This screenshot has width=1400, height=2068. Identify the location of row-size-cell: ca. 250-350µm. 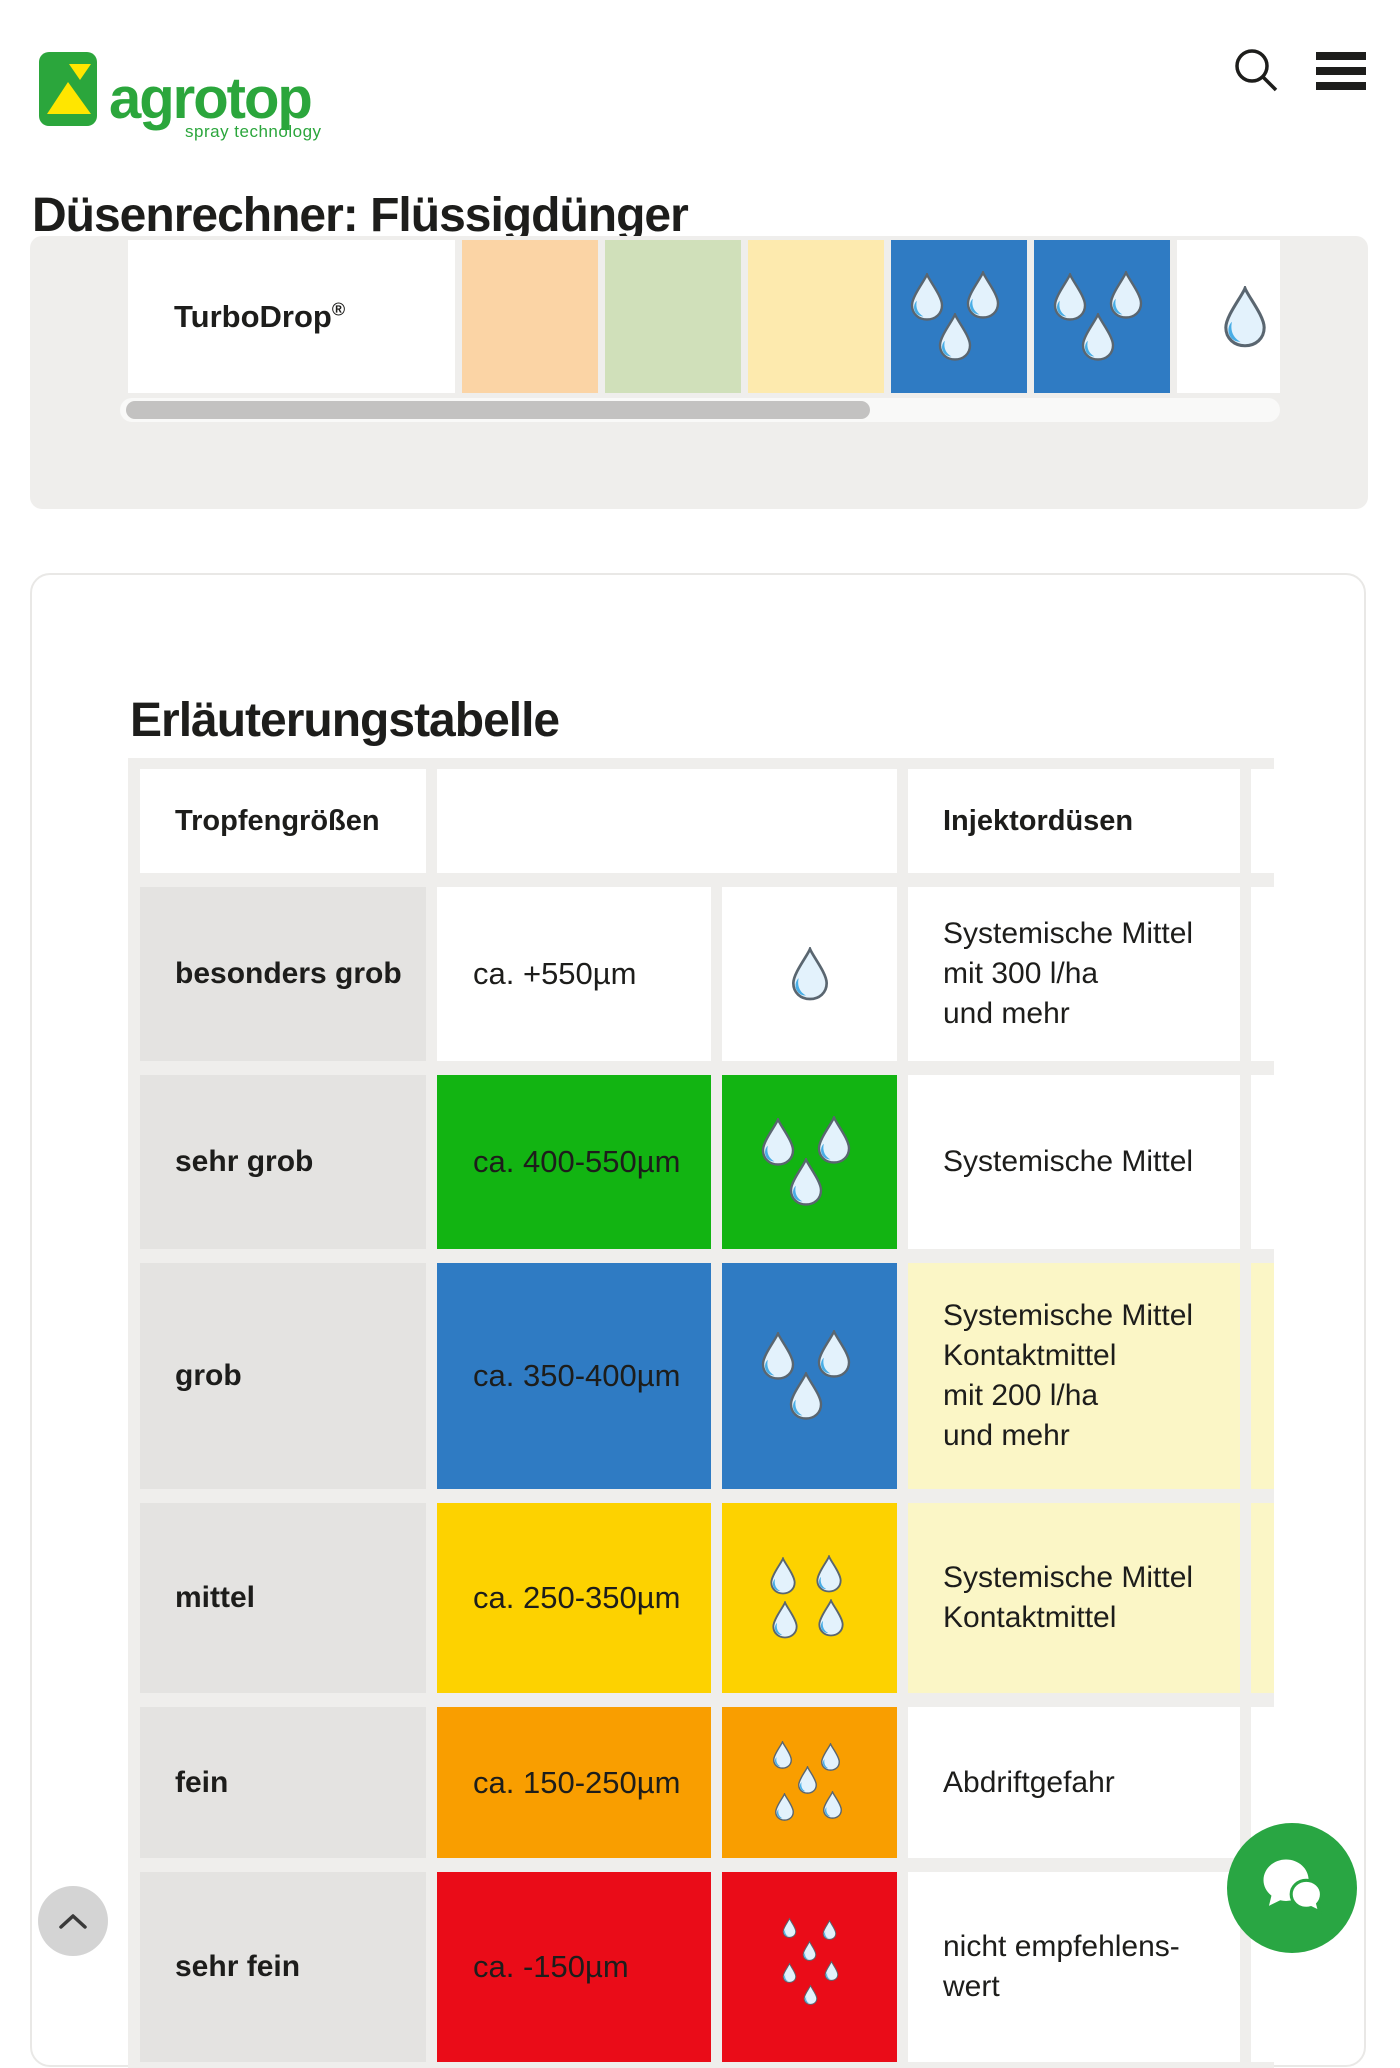
(574, 1598).